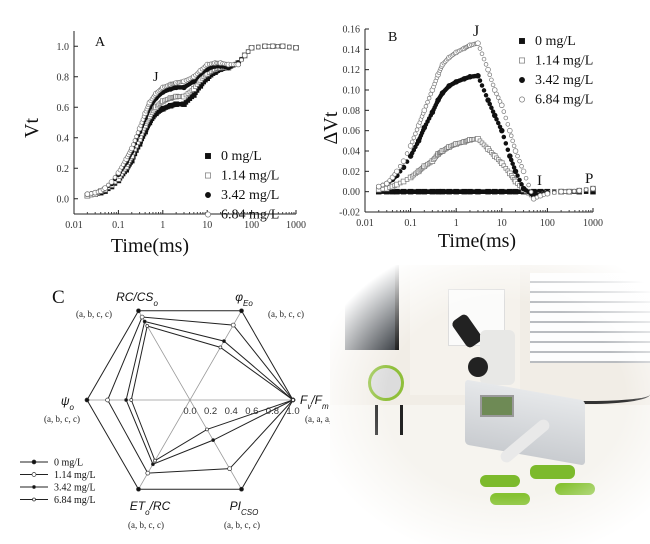 The image size is (650, 544). Describe the element at coordinates (322, 419) in the screenshot. I see `significance-letters: (a, a, a, a)` at that location.